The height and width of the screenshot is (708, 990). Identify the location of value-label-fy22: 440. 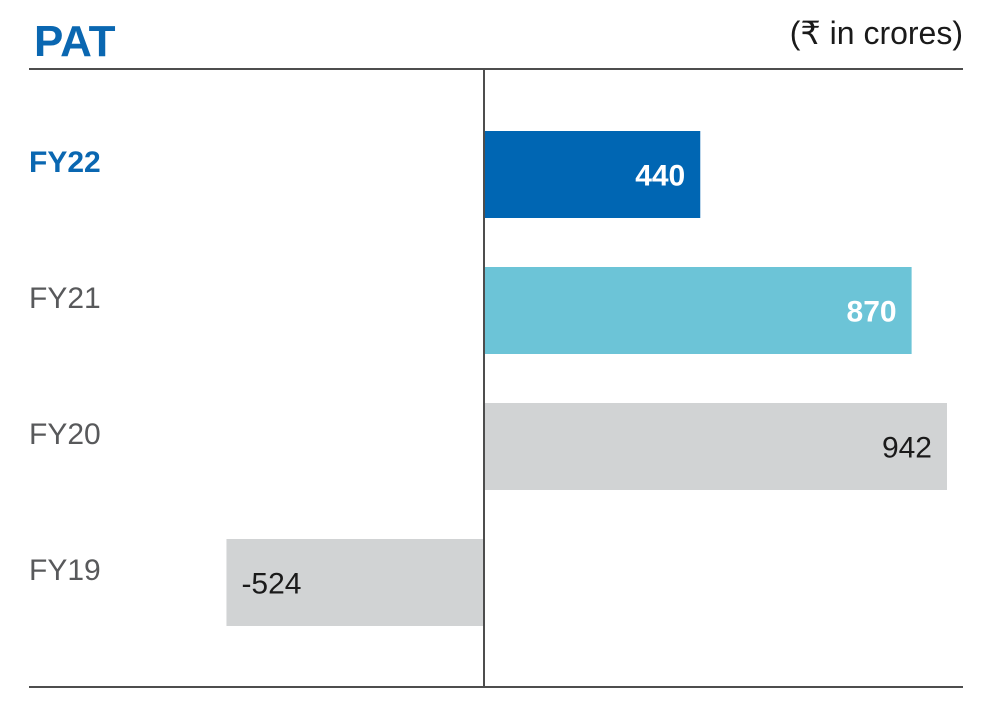
(660, 176).